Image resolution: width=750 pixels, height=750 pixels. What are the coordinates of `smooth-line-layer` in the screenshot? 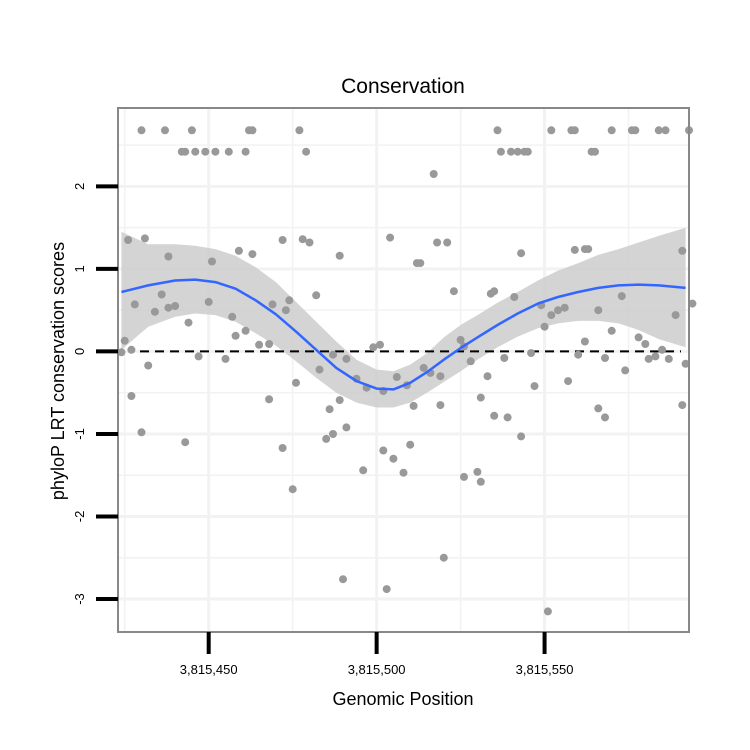 It's located at (403, 334).